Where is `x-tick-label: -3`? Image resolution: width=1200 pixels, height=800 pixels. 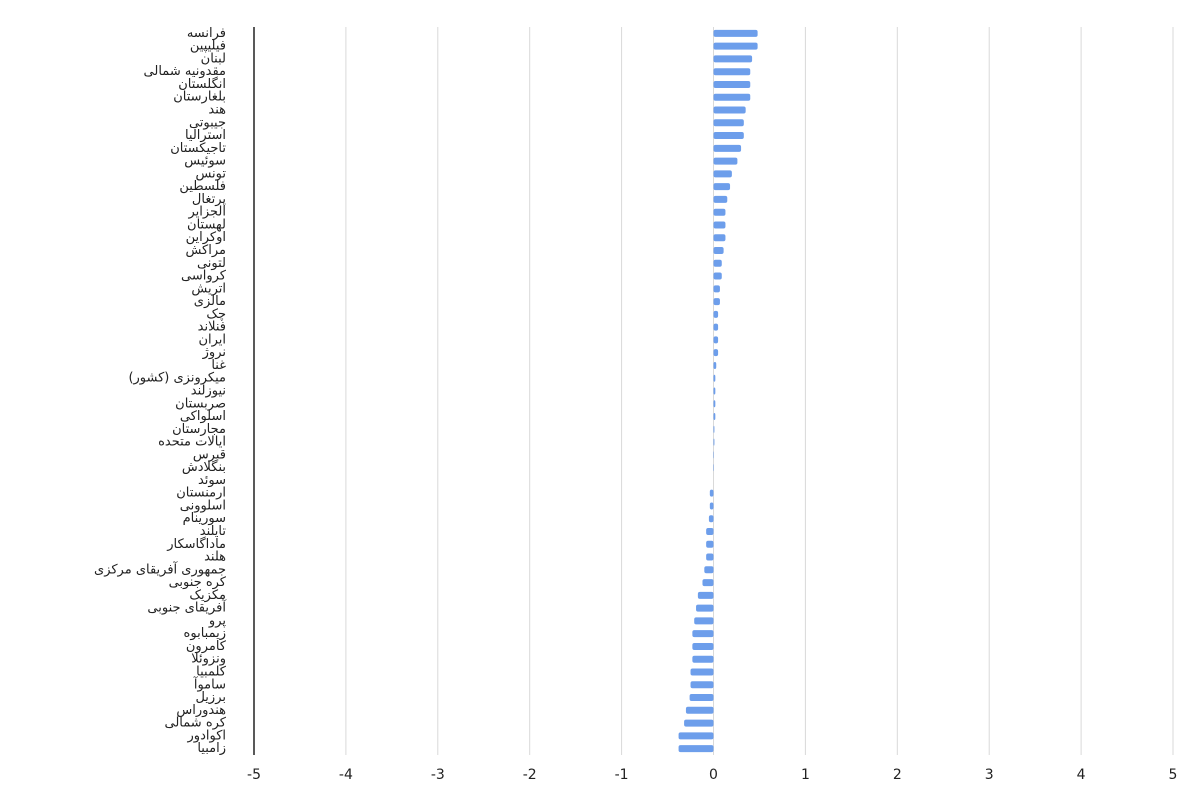 x-tick-label: -3 is located at coordinates (438, 775).